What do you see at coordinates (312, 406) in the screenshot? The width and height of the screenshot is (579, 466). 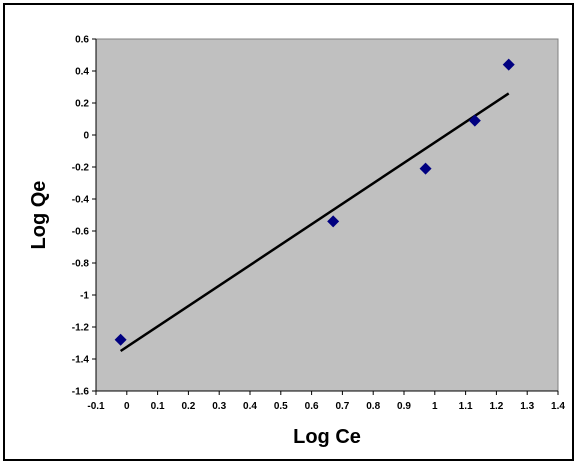 I see `x-tick-label: 0.6` at bounding box center [312, 406].